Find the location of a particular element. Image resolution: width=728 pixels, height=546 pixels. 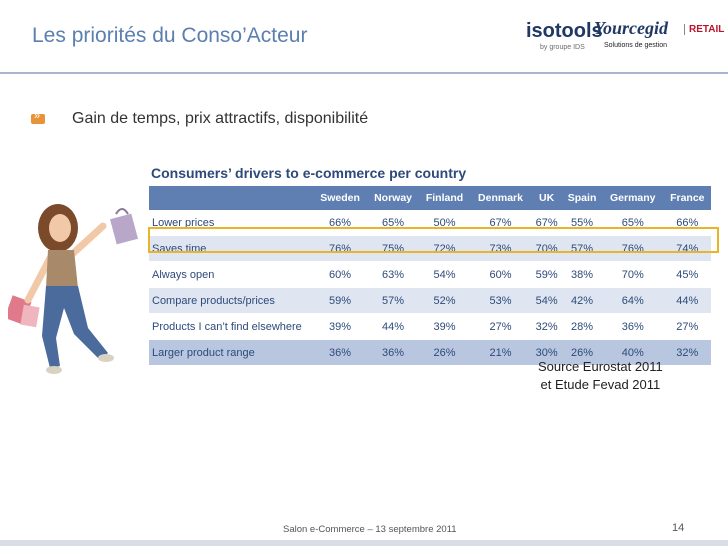

table-cell: 70% is located at coordinates (632, 274).